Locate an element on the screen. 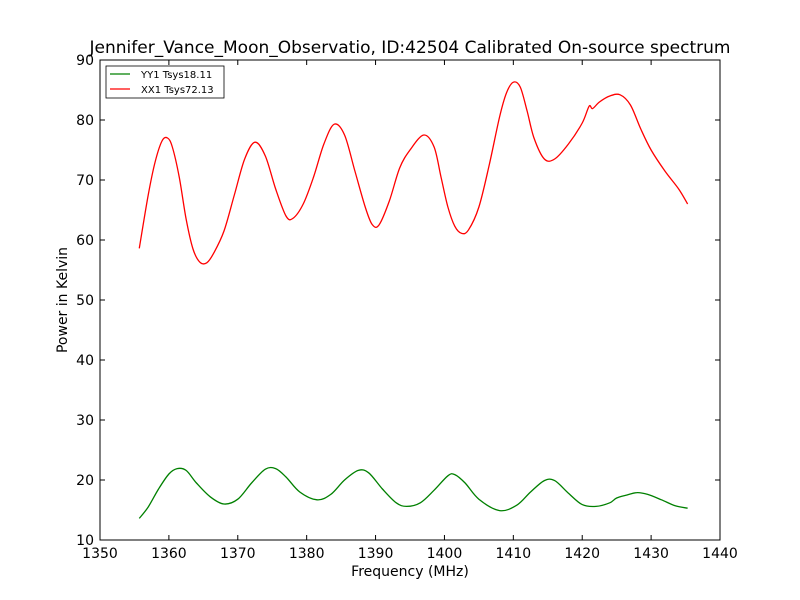 The width and height of the screenshot is (800, 600). y-tick-label: 30 is located at coordinates (85, 421).